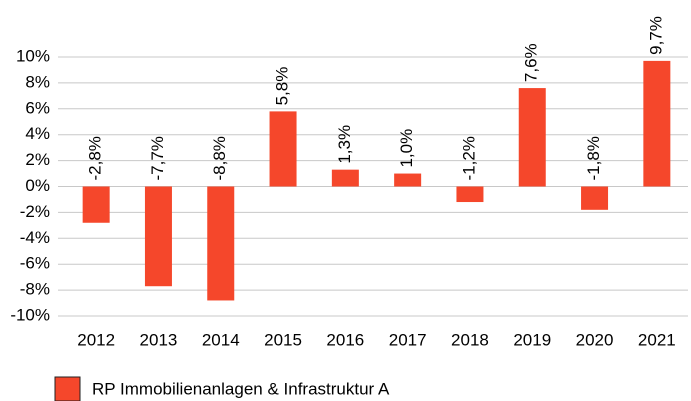 The width and height of the screenshot is (691, 401). I want to click on x-tick-label: 2016, so click(345, 339).